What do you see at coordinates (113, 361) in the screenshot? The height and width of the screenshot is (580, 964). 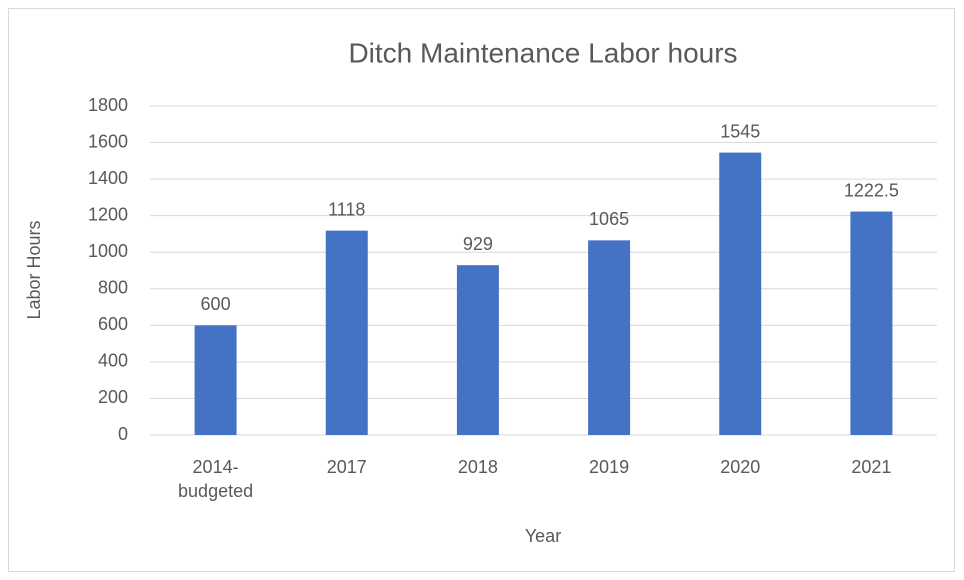 I see `y-tick-label: 400` at bounding box center [113, 361].